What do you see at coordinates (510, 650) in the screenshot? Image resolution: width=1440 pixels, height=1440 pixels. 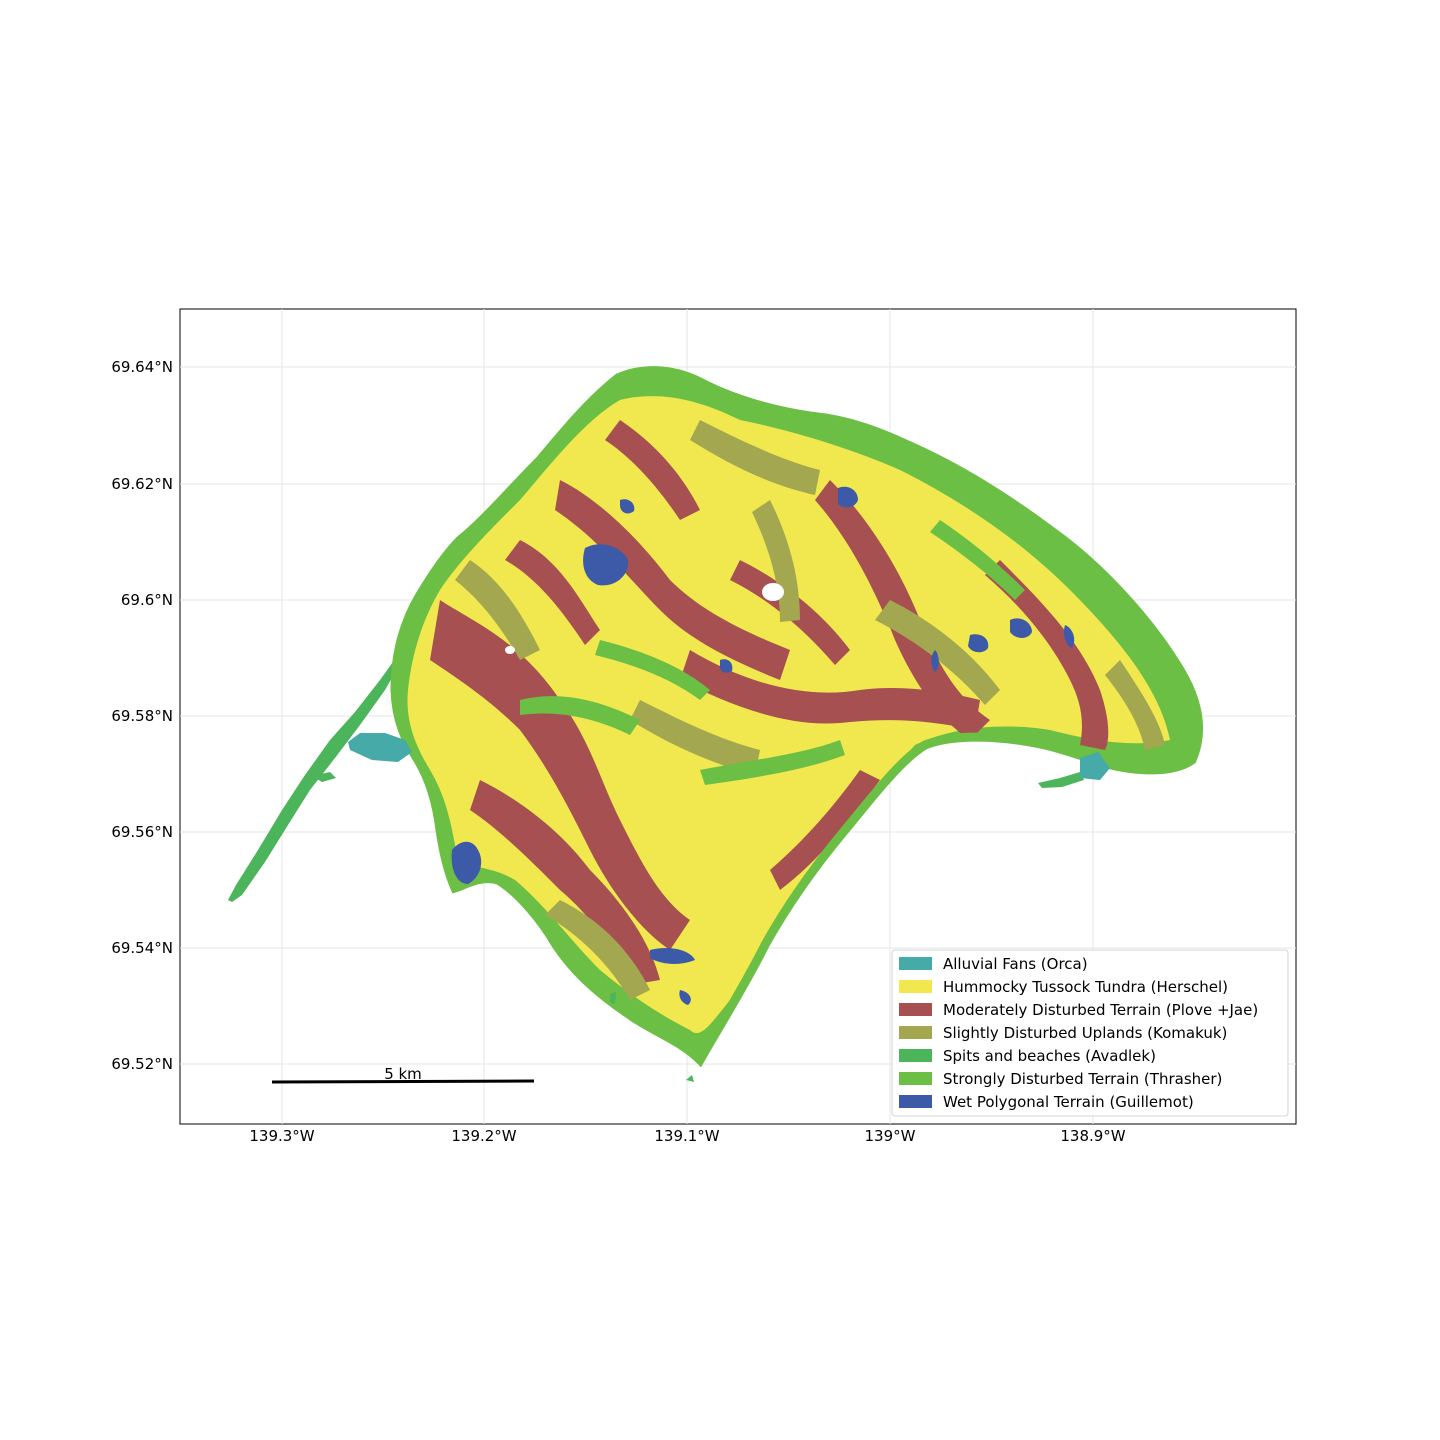 I see `small-inland-lake` at bounding box center [510, 650].